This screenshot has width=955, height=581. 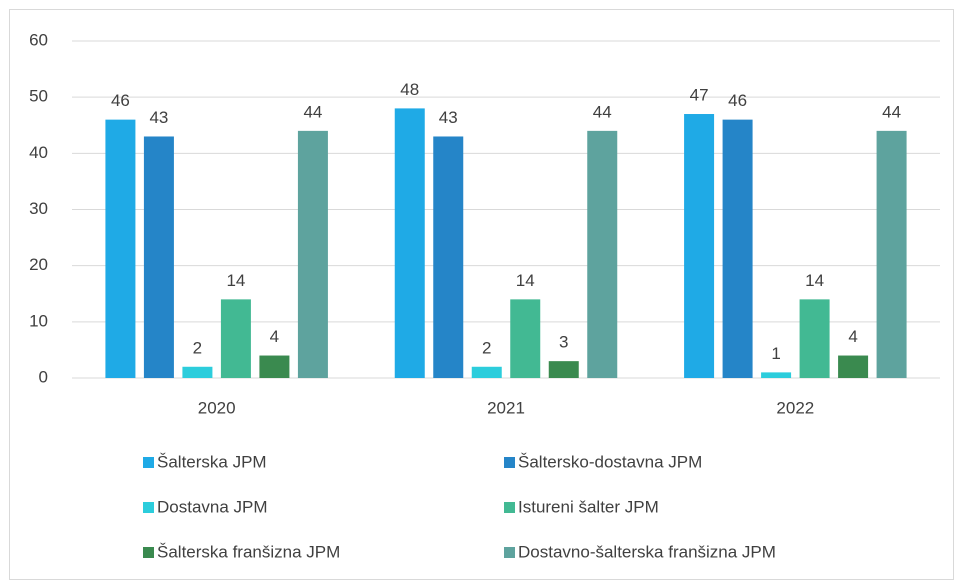 What do you see at coordinates (38, 320) in the screenshot?
I see `y-tick-label: 10` at bounding box center [38, 320].